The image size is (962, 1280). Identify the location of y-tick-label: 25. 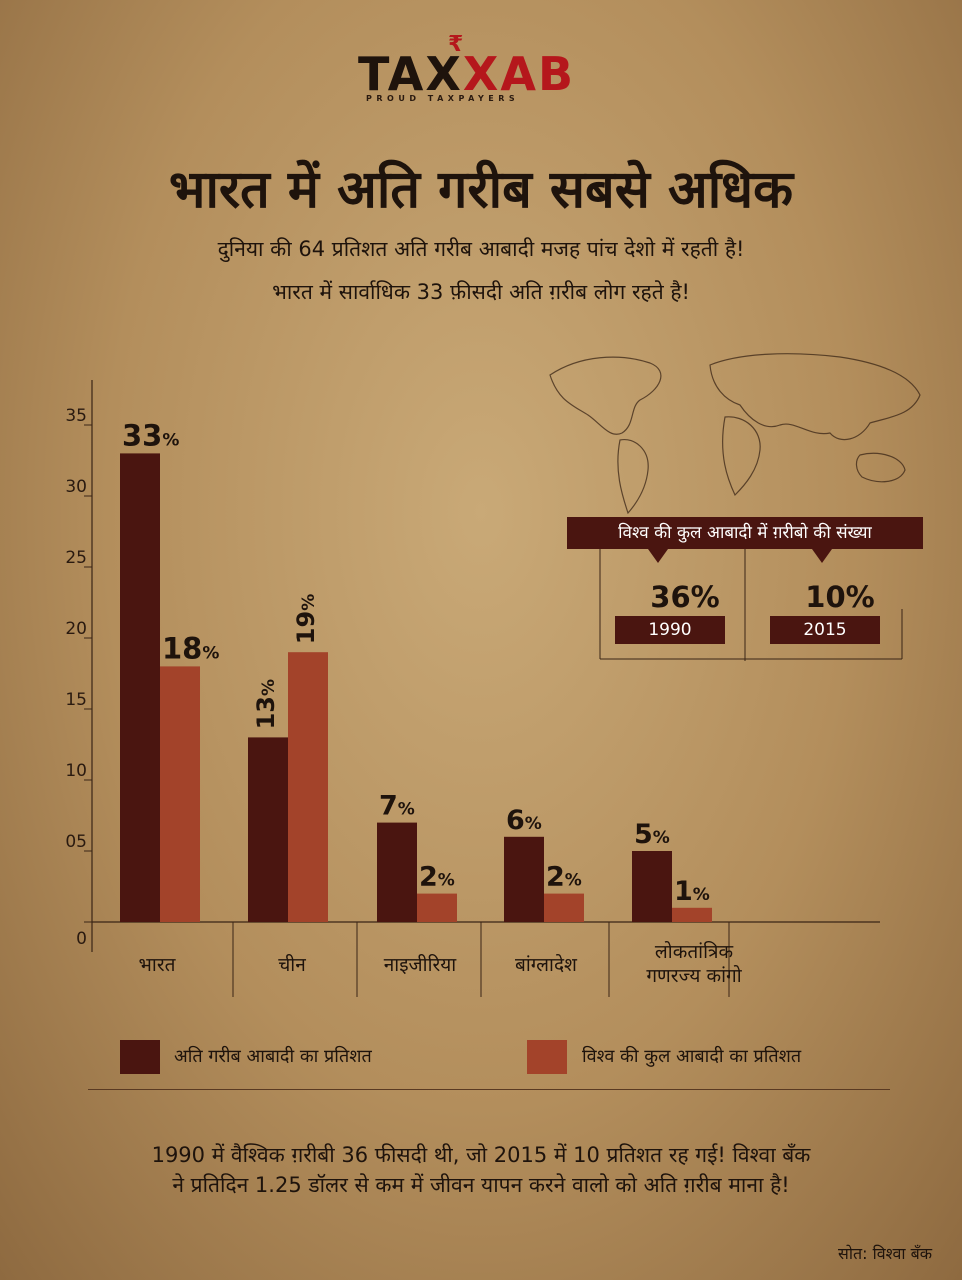
(76, 558).